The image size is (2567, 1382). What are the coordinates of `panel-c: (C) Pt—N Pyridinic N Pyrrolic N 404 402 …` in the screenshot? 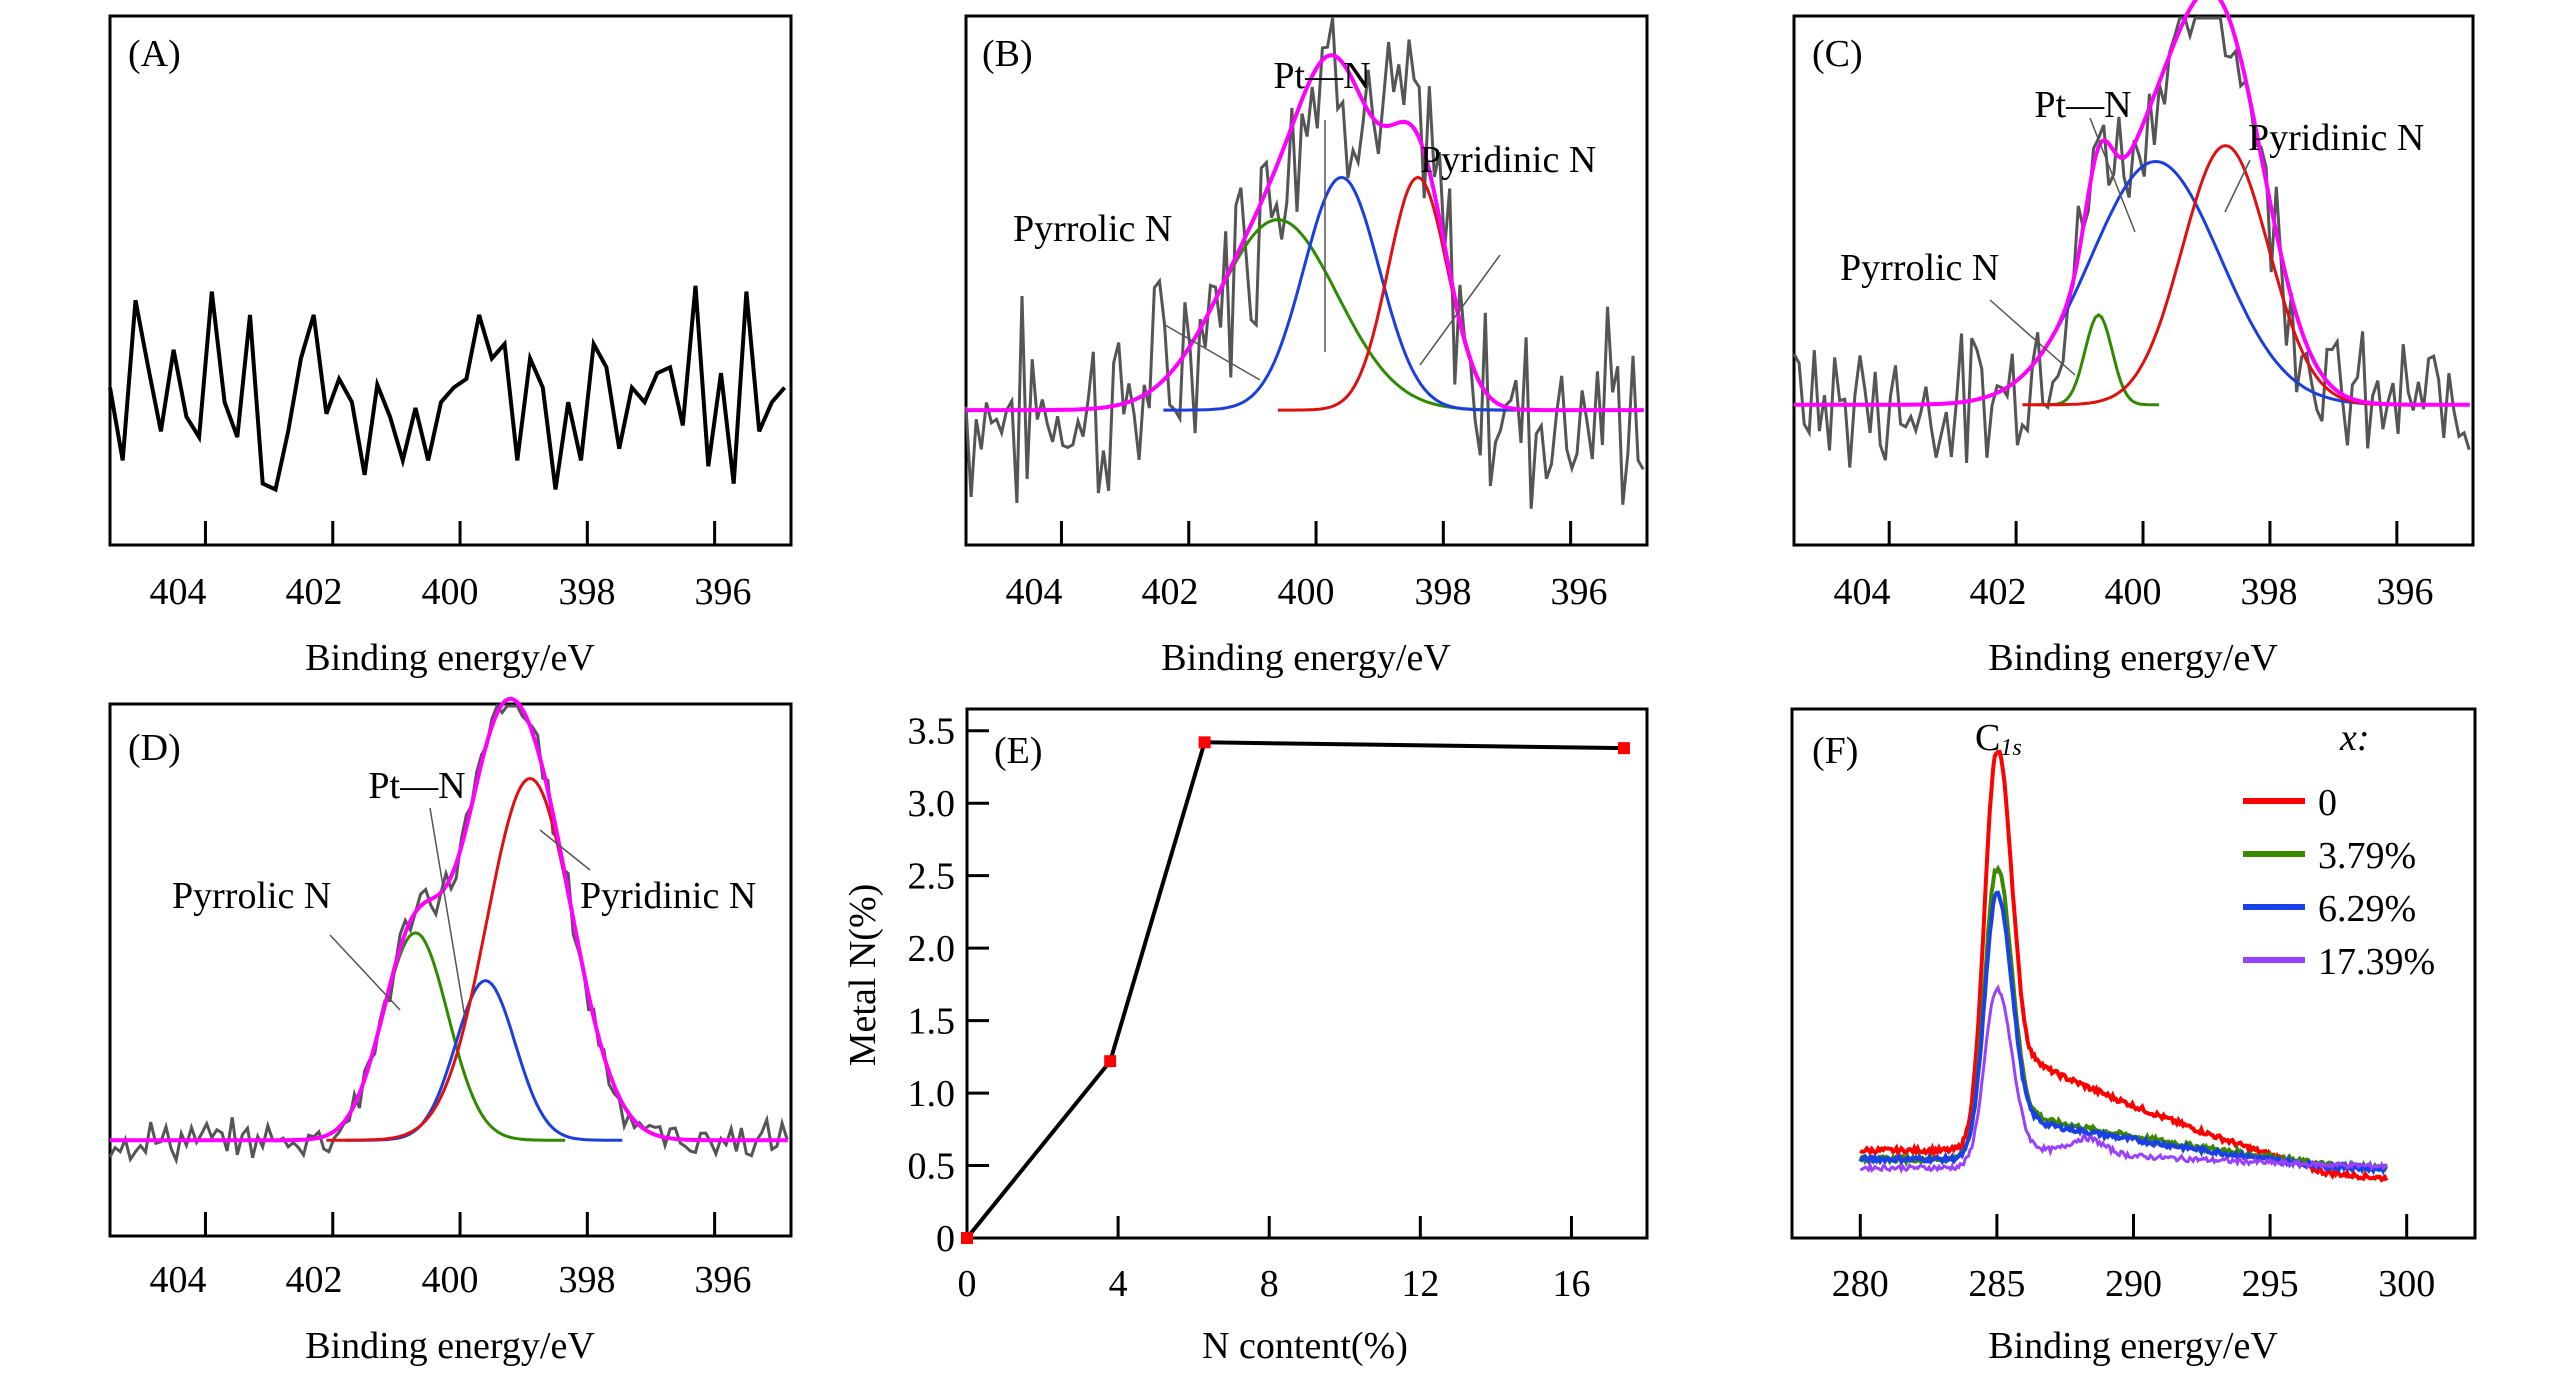 It's located at (2133, 339).